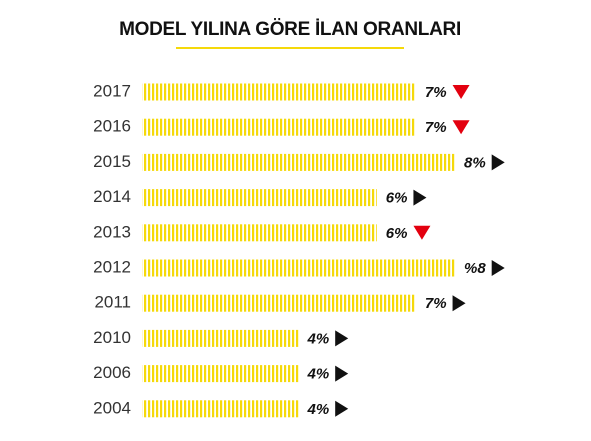 The image size is (591, 441). What do you see at coordinates (112, 372) in the screenshot?
I see `y-tick-label: 2006` at bounding box center [112, 372].